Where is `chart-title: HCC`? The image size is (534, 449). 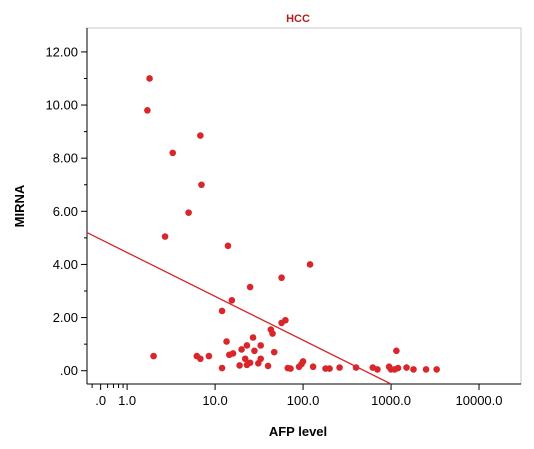 chart-title: HCC is located at coordinates (298, 19).